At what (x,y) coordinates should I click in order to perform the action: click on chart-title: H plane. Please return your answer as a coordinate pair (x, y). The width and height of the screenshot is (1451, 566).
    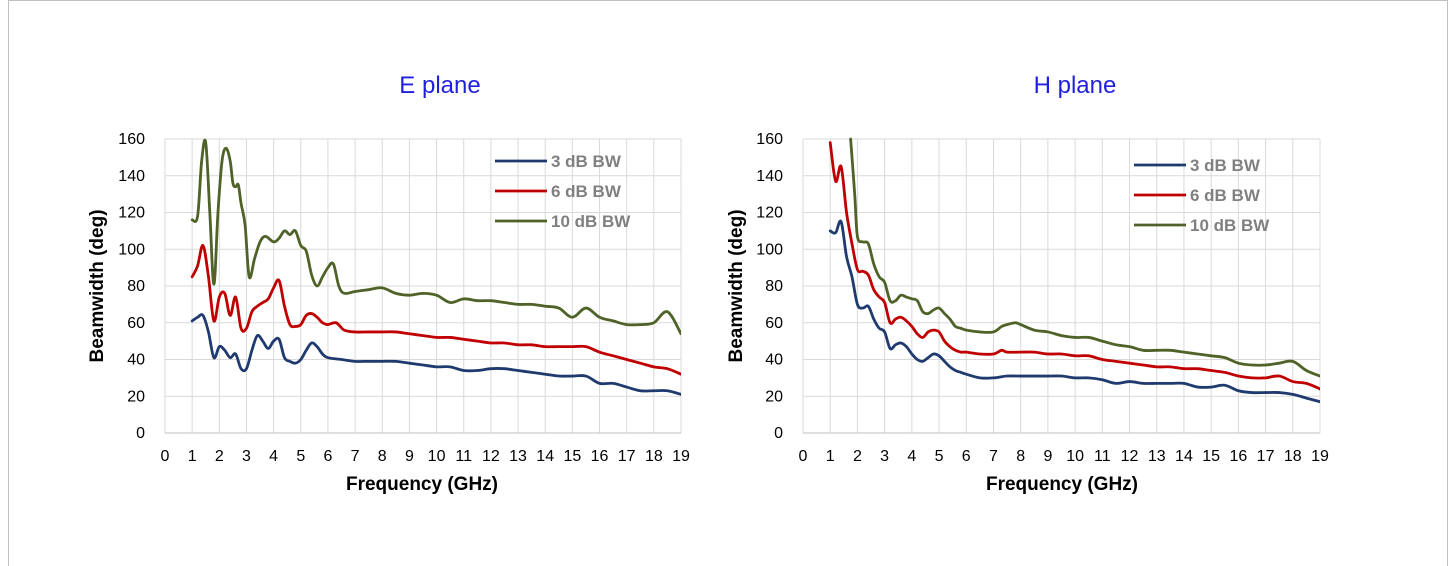
    Looking at the image, I should click on (1075, 85).